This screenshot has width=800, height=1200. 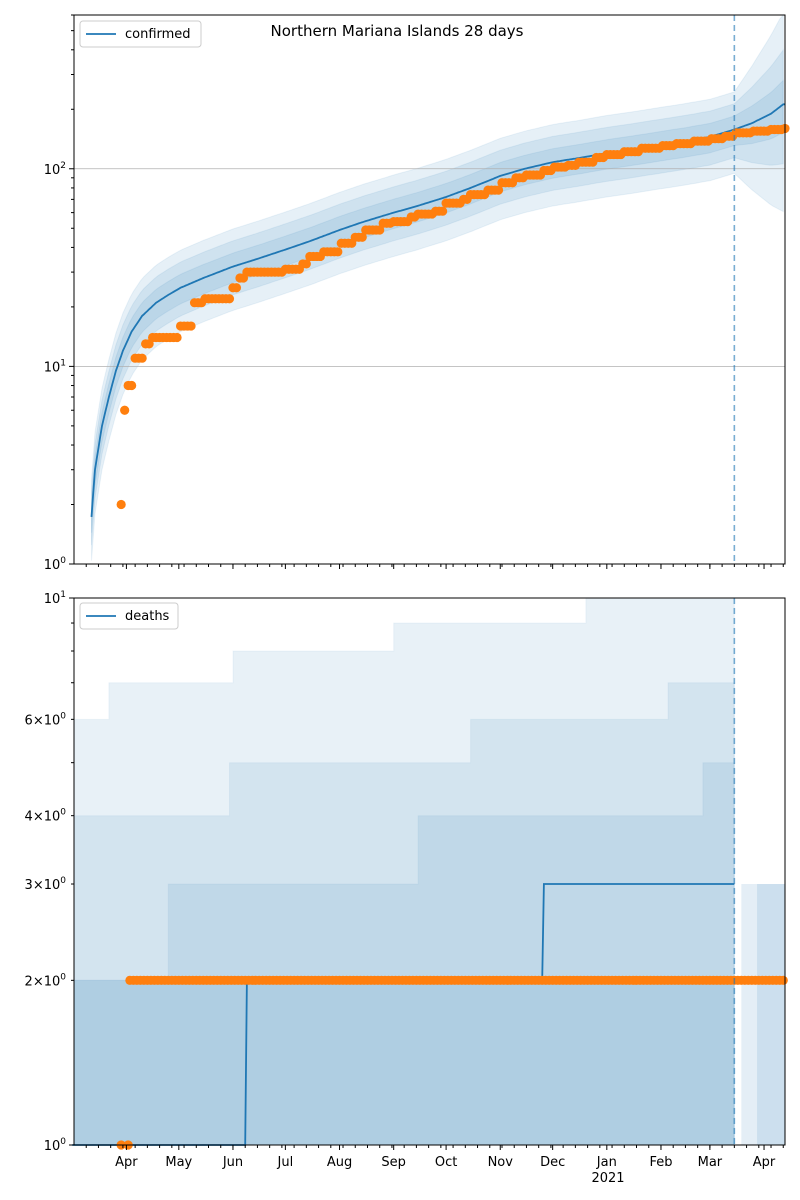 What do you see at coordinates (55, 169) in the screenshot?
I see `top-ytick-label: 10²` at bounding box center [55, 169].